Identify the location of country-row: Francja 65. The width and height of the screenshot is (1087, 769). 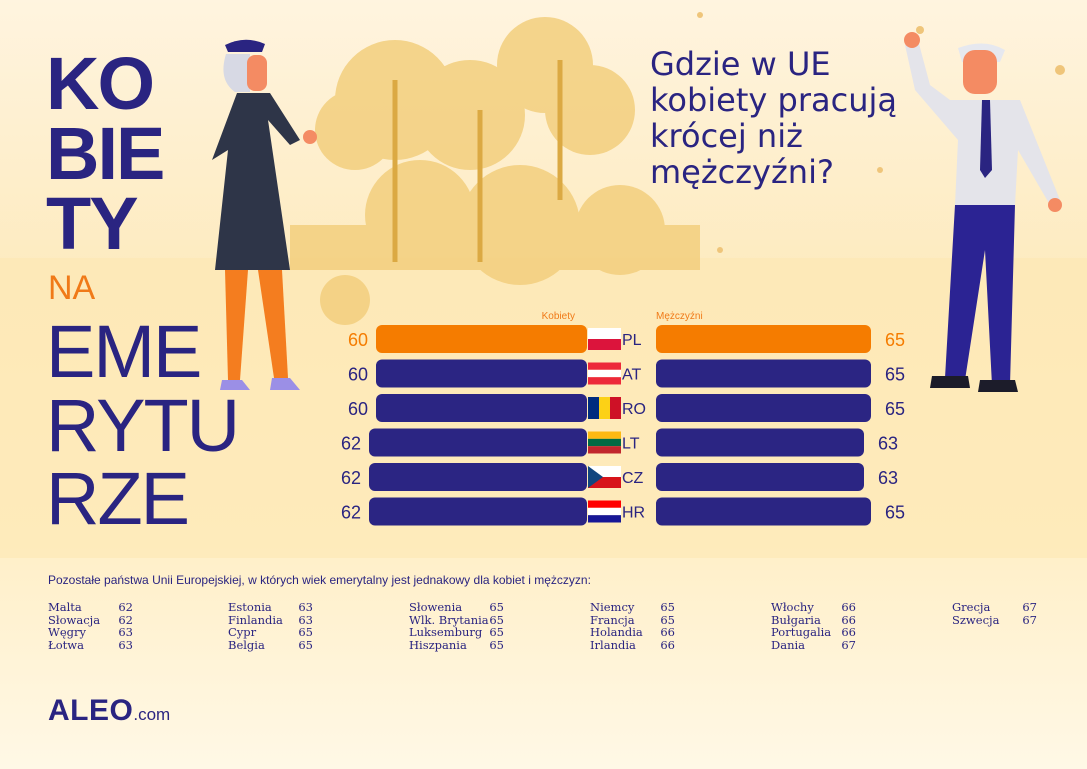
(632, 619).